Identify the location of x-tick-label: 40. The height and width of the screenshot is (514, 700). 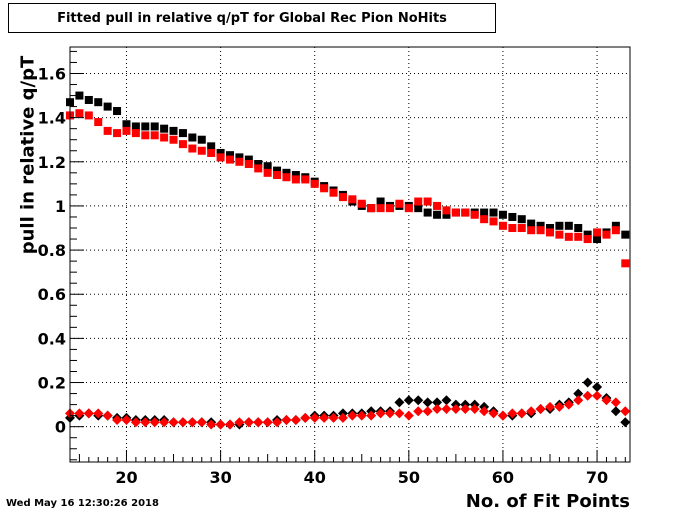
(315, 477).